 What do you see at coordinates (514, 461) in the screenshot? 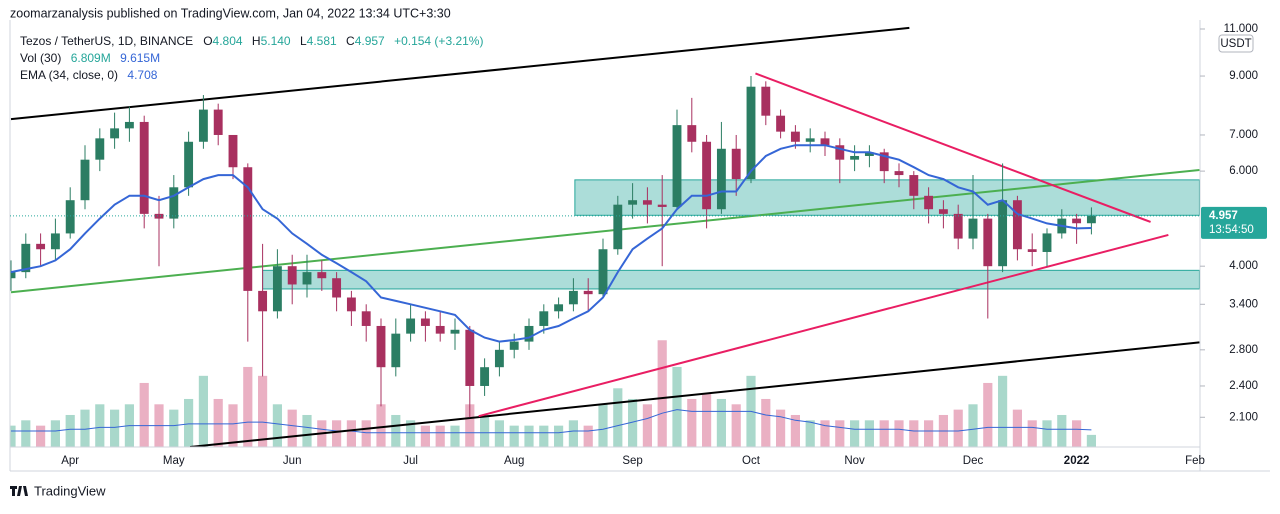
I see `x-tick-label: Aug` at bounding box center [514, 461].